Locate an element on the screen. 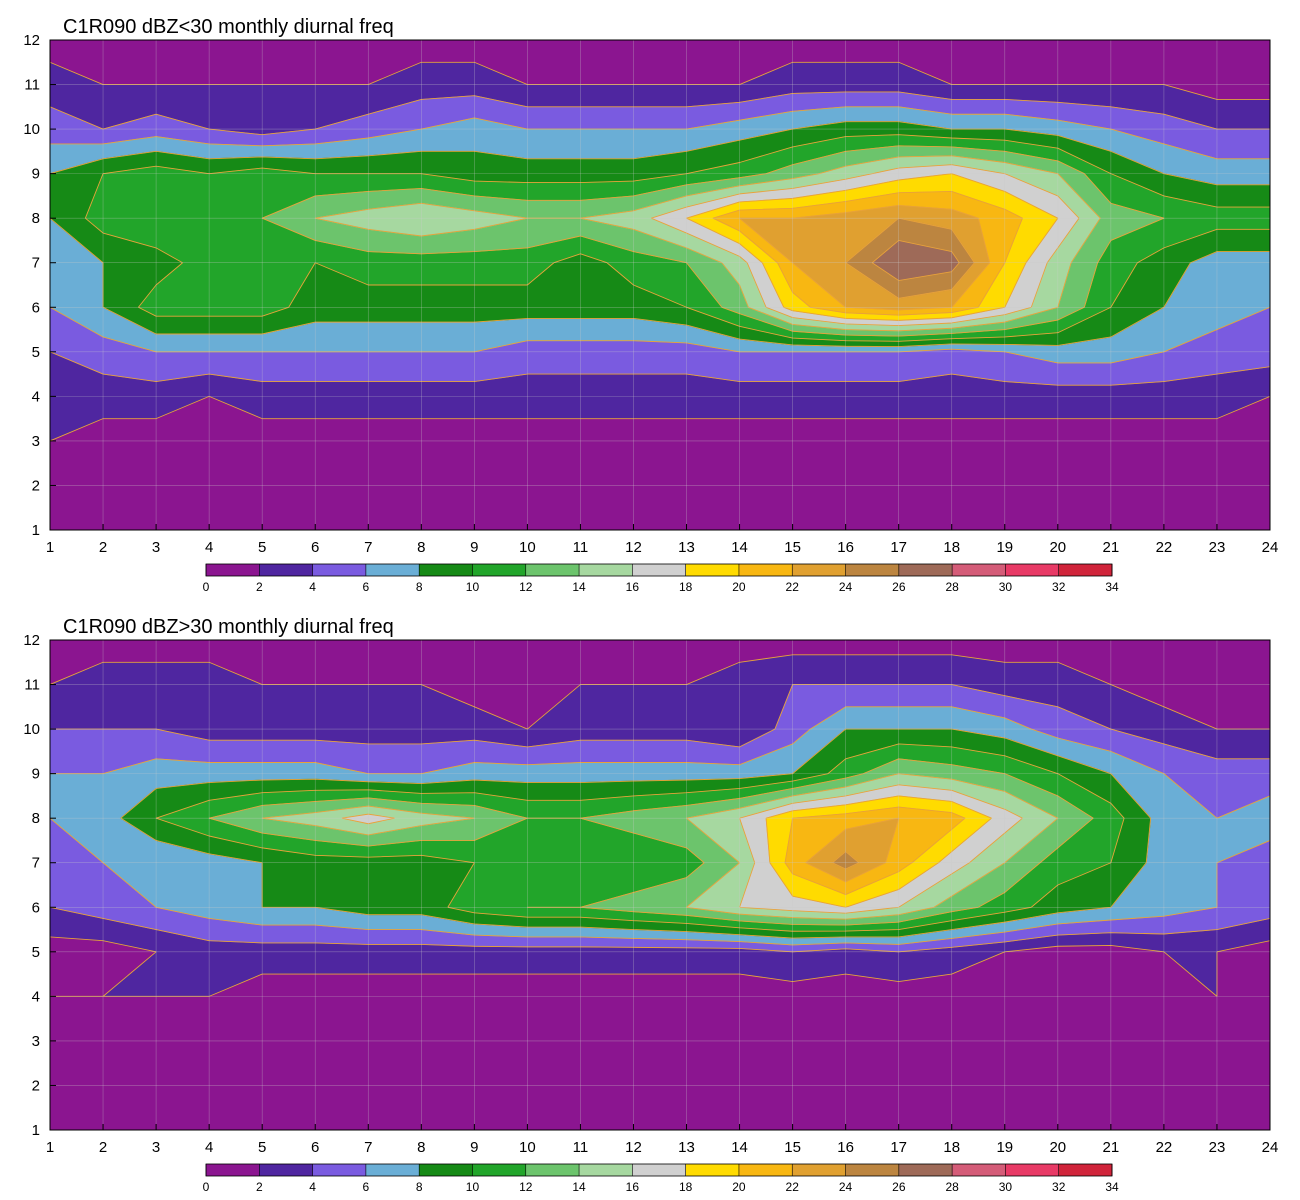 The image size is (1300, 1200). y-tick-label: 5 is located at coordinates (36, 952).